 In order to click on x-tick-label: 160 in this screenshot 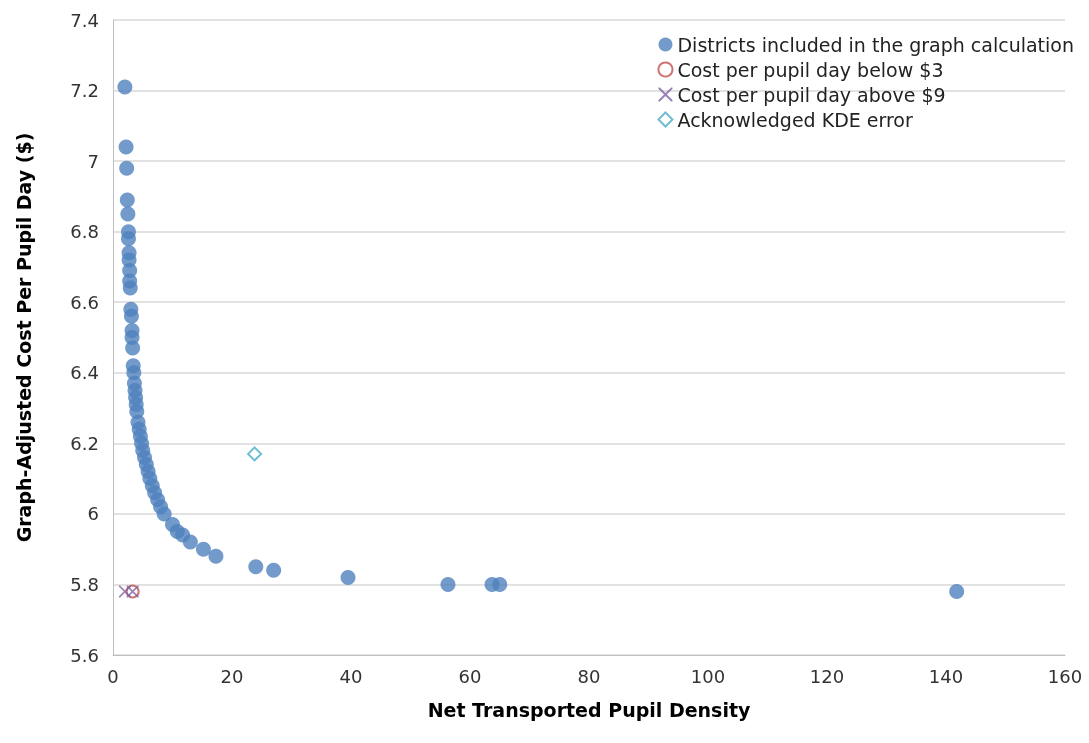, I will do `click(1065, 676)`.